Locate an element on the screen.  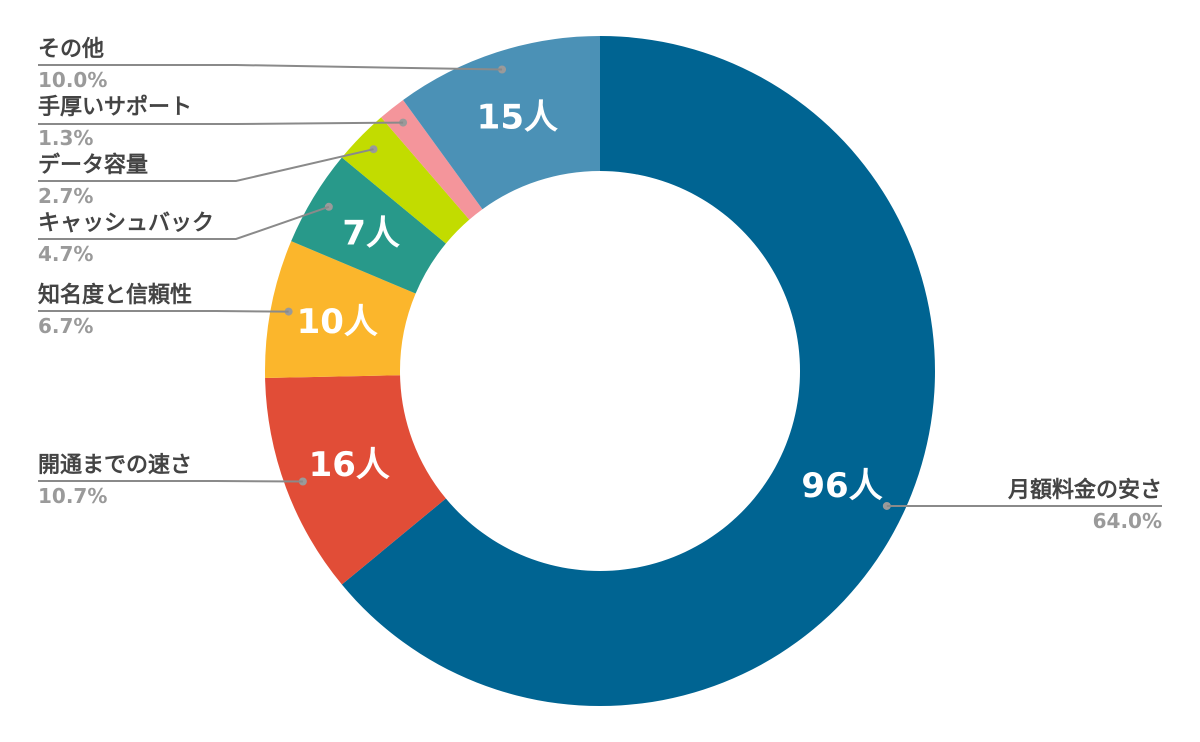
category-name: 月額料金の安さ is located at coordinates (1084, 490).